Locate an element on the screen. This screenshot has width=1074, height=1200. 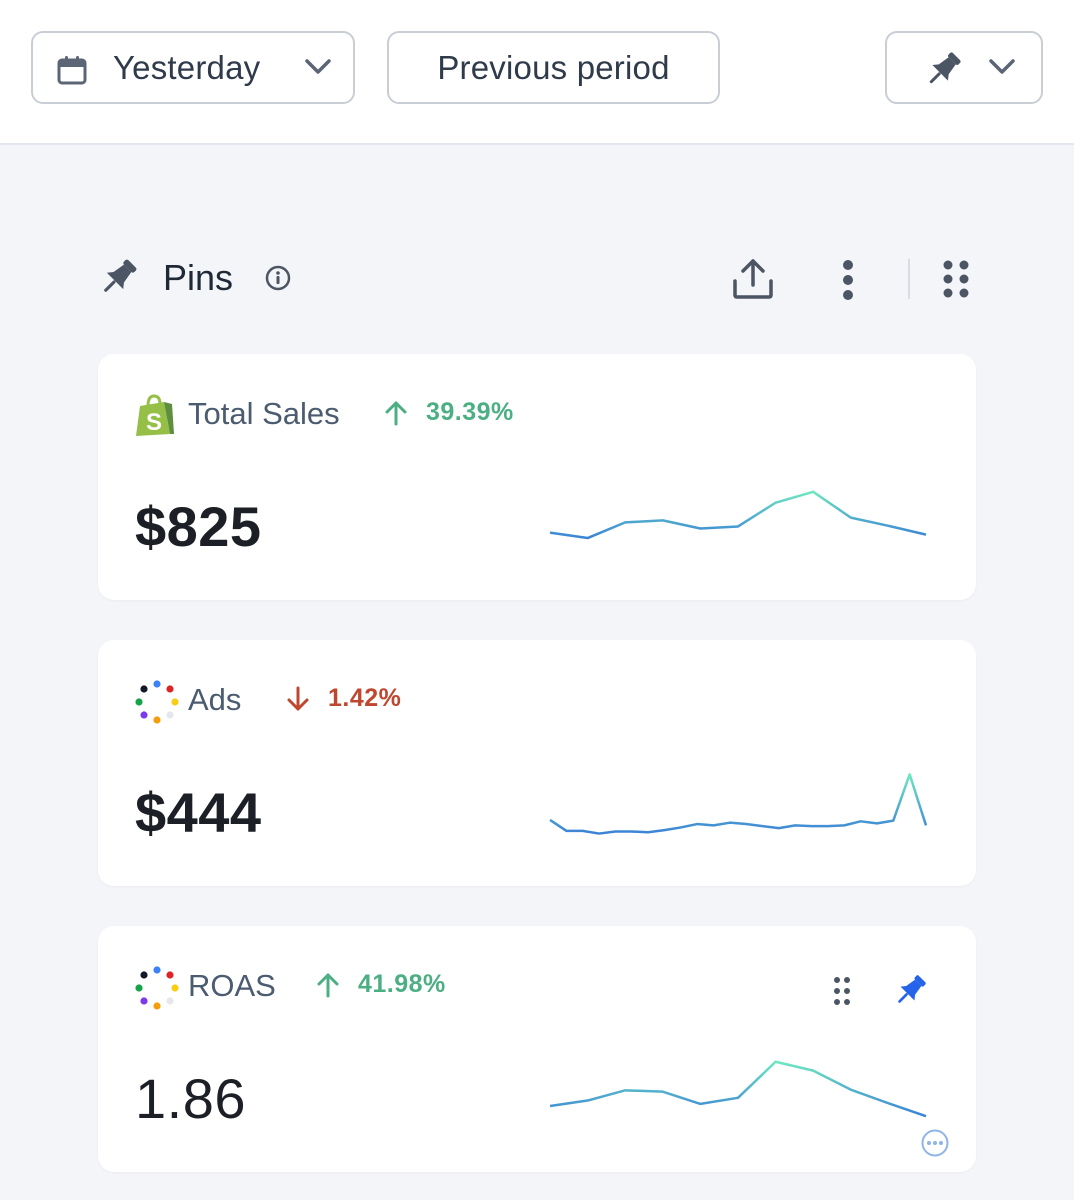
trend-indicator: 39.39% is located at coordinates (449, 412).